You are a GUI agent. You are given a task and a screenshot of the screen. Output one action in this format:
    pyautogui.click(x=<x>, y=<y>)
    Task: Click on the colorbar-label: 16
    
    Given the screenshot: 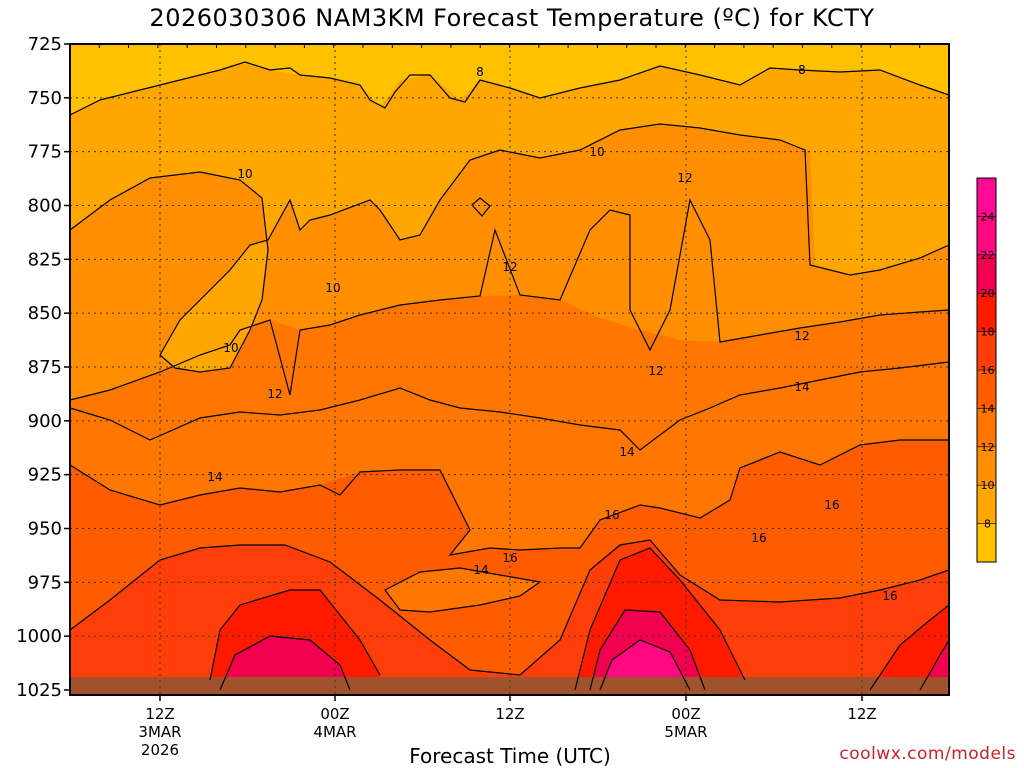 What is the action you would take?
    pyautogui.click(x=988, y=370)
    